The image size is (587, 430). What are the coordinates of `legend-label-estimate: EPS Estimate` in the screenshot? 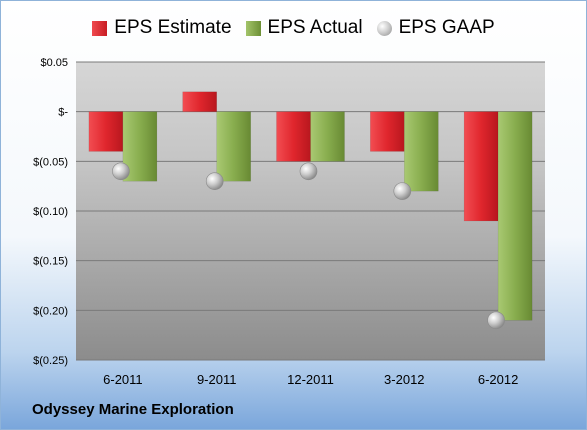 It's located at (173, 27).